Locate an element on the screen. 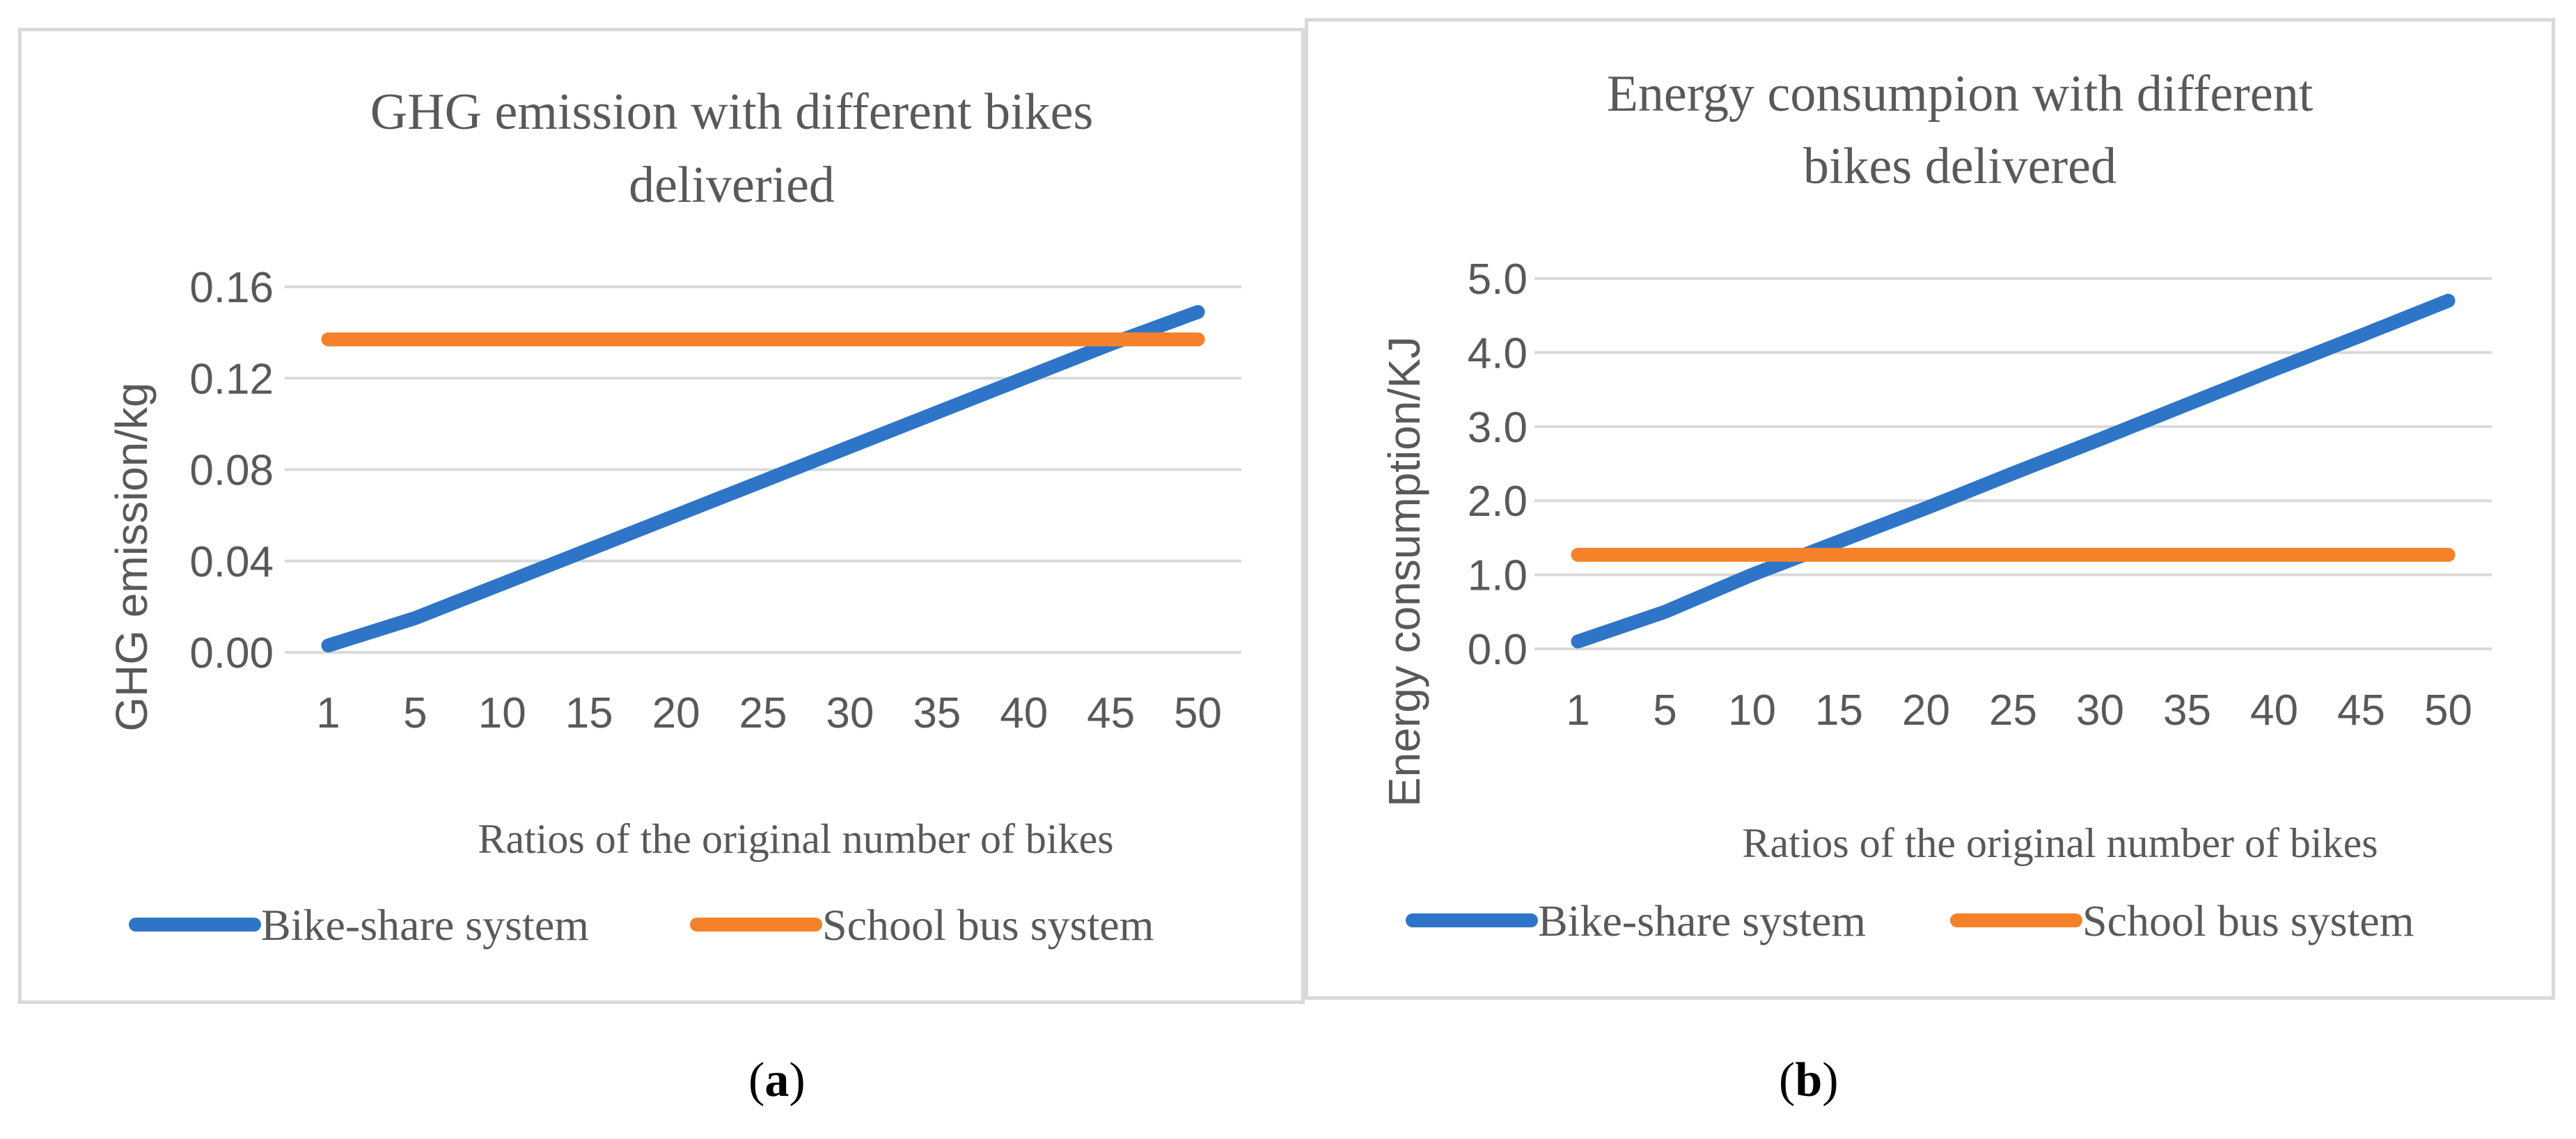 Image resolution: width=2576 pixels, height=1139 pixels. chart-a-y-axis-label: GHG emission/kg is located at coordinates (132, 556).